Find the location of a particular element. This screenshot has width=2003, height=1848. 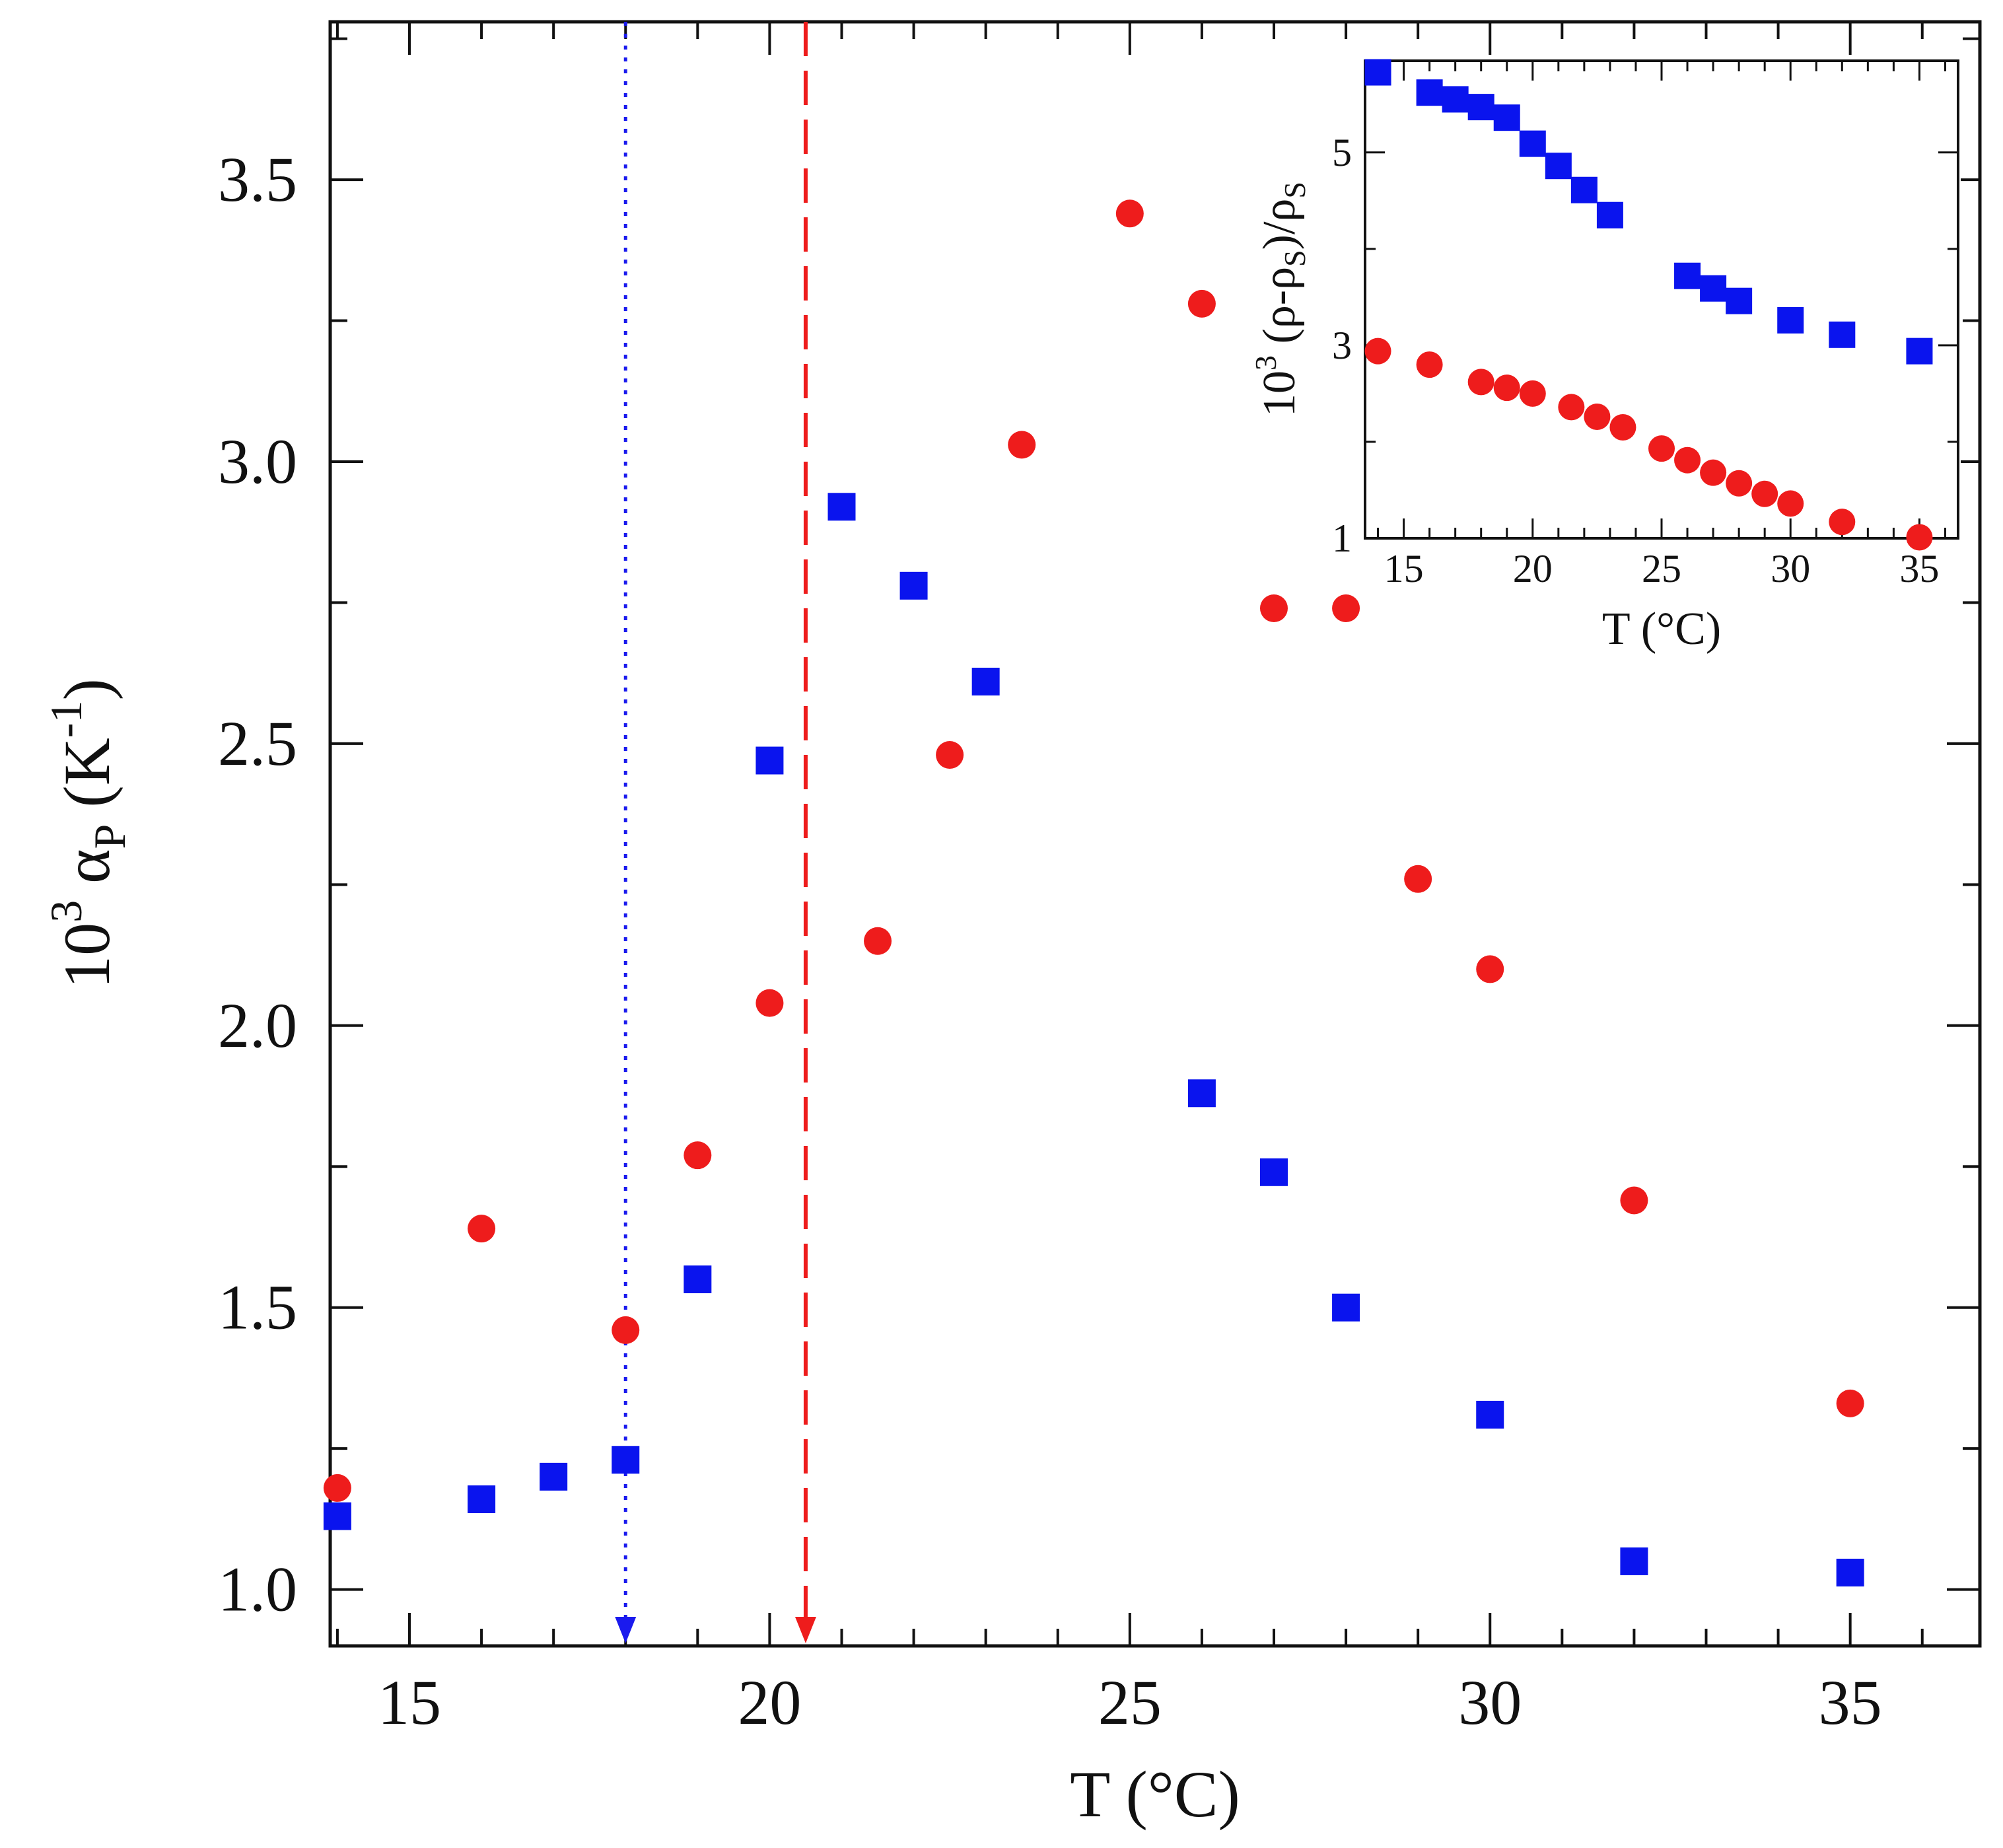

dotted-arrow-head is located at coordinates (626, 1630).